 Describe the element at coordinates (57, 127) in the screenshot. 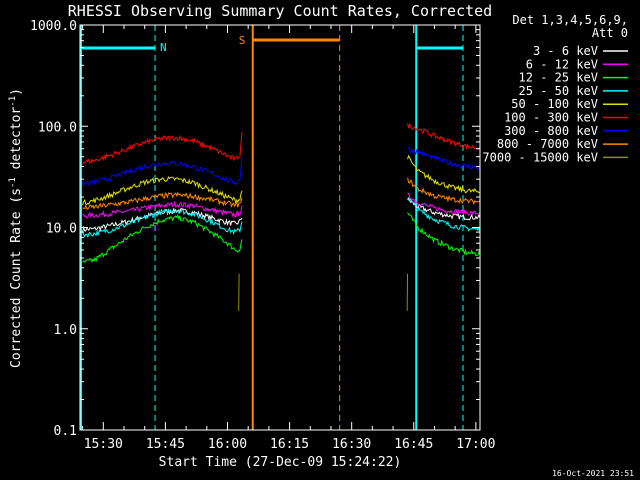

I see `y-tick-label: 100.0` at that location.